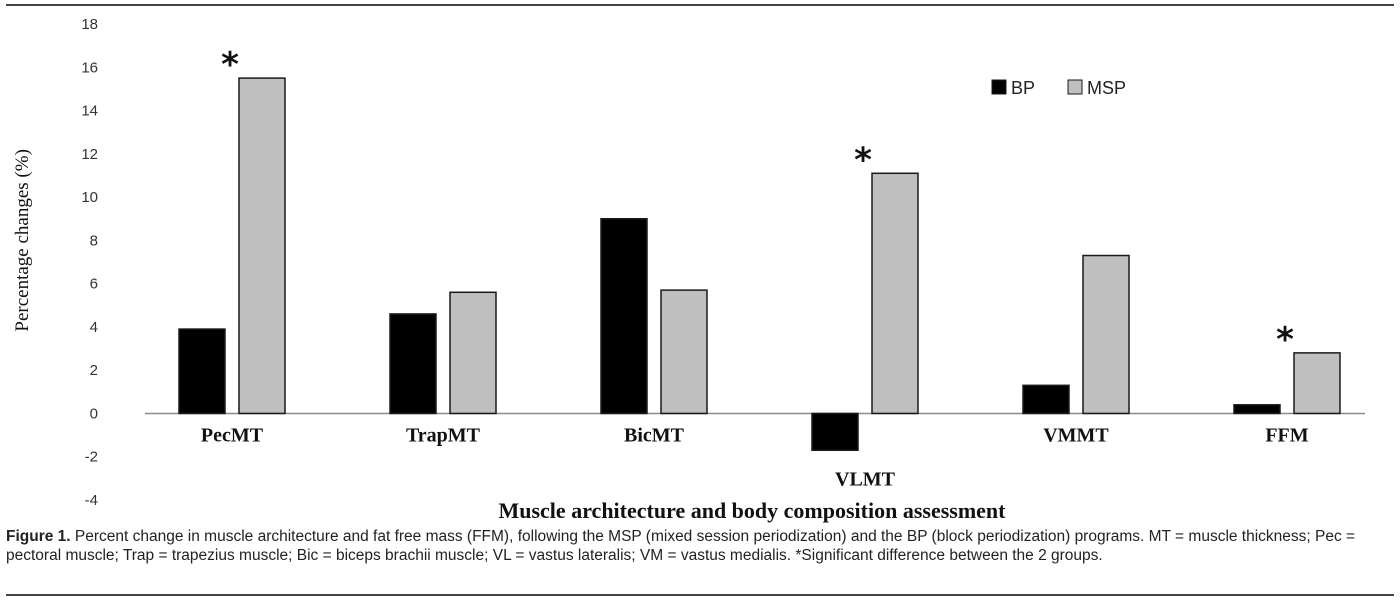  I want to click on category-label-trapmt: TrapMT, so click(443, 435).